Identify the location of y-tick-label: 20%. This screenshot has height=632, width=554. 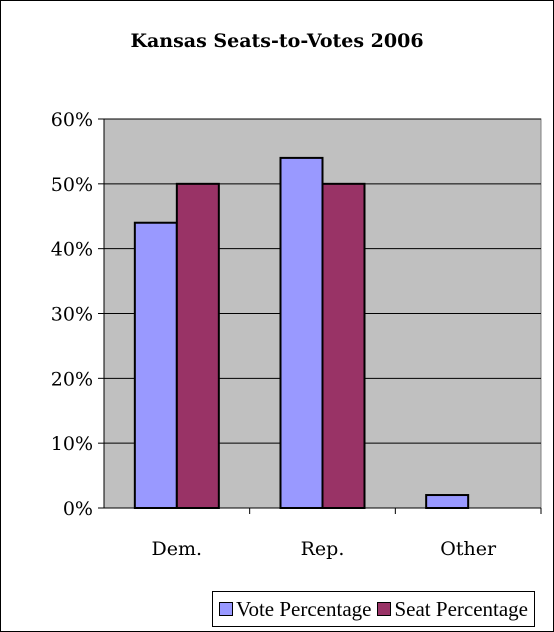
(72, 379).